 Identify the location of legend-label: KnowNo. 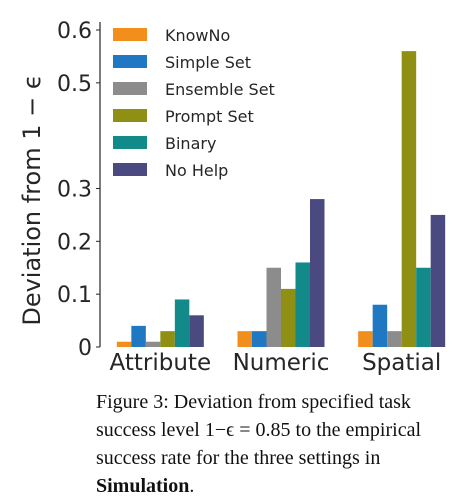
(197, 35).